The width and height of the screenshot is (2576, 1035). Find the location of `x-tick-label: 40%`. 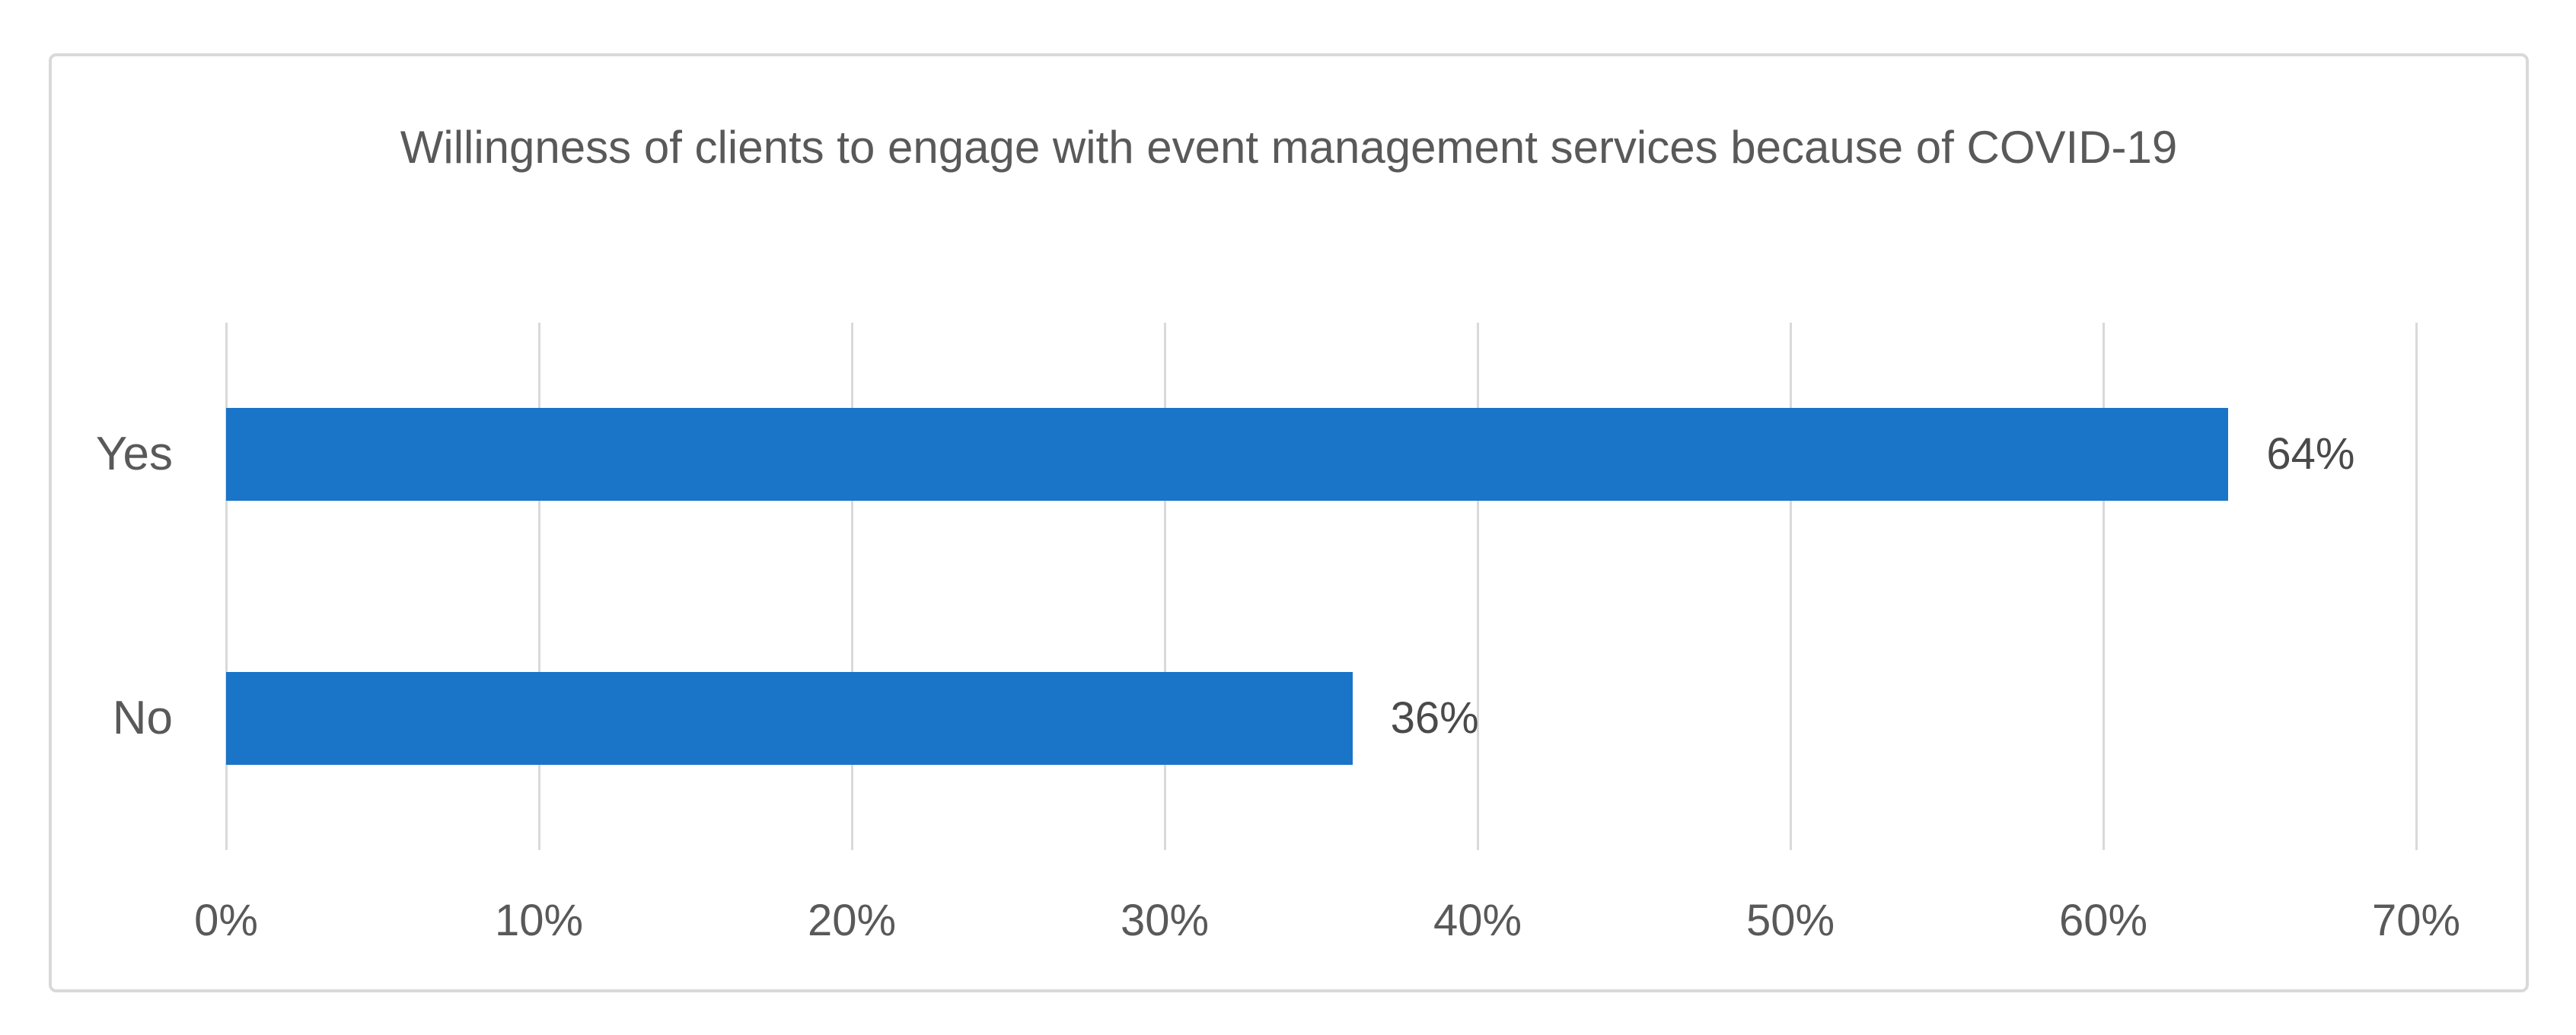

x-tick-label: 40% is located at coordinates (1478, 920).